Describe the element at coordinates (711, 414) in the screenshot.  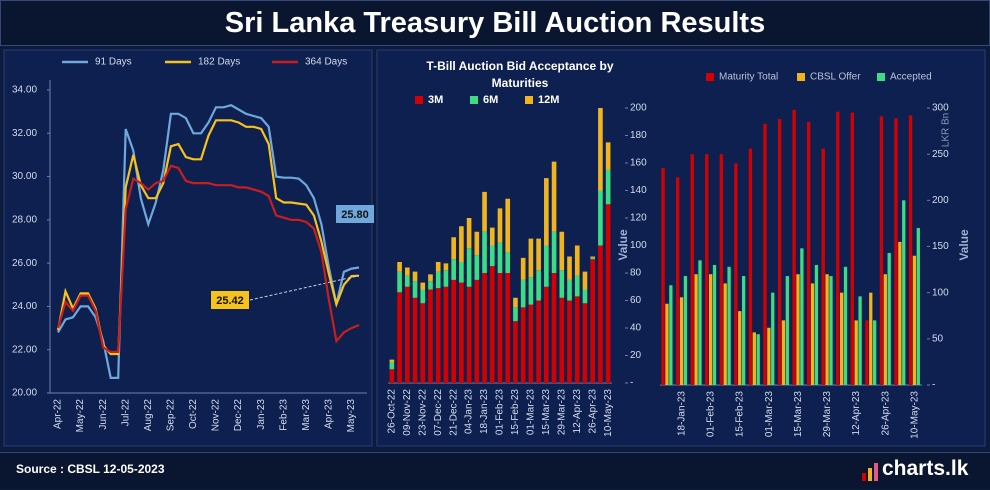
I see `x-tick-label: 01-Feb-23` at that location.